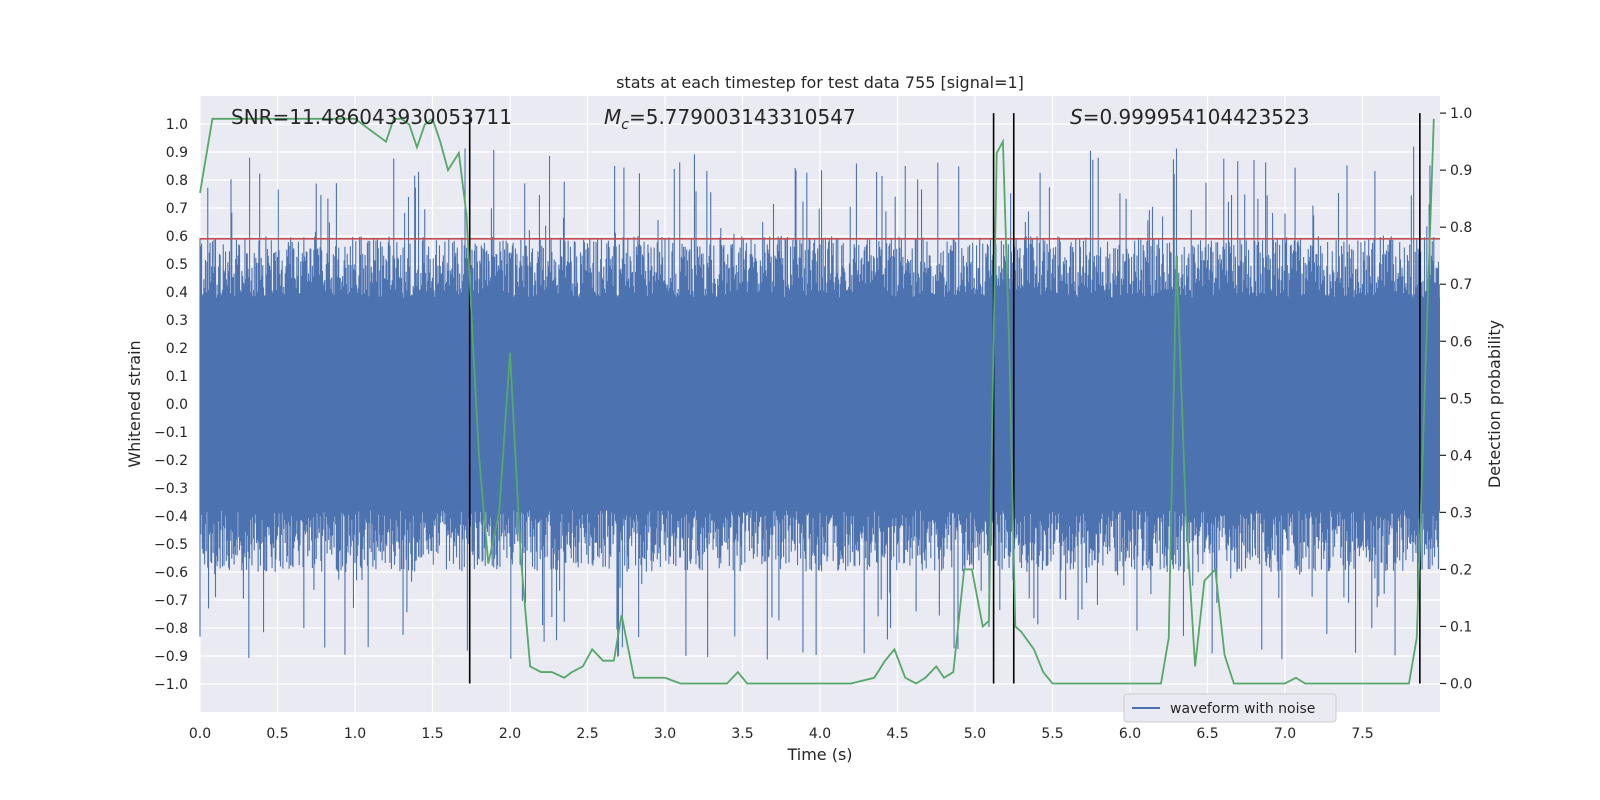 Image resolution: width=1600 pixels, height=800 pixels. What do you see at coordinates (171, 517) in the screenshot?
I see `y-left-tick-label: −0.4` at bounding box center [171, 517].